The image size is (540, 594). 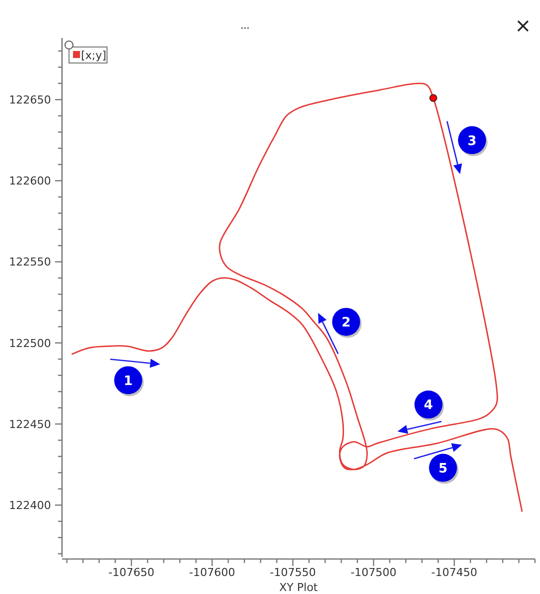 What do you see at coordinates (30, 505) in the screenshot?
I see `y-tick-label: 122400` at bounding box center [30, 505].